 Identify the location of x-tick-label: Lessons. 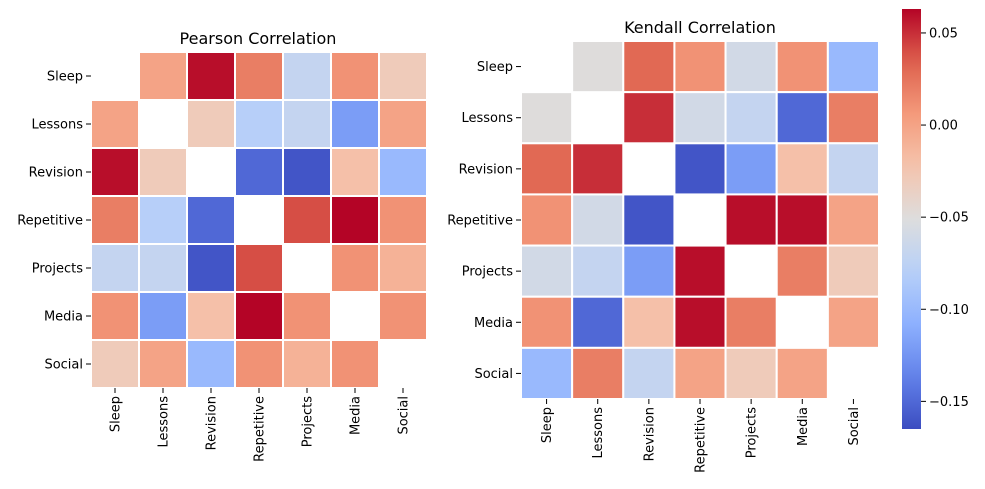
(598, 433).